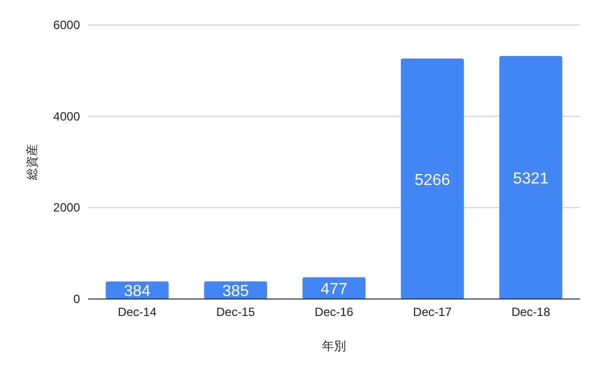 The image size is (600, 371). Describe the element at coordinates (236, 291) in the screenshot. I see `data-label: 385` at that location.